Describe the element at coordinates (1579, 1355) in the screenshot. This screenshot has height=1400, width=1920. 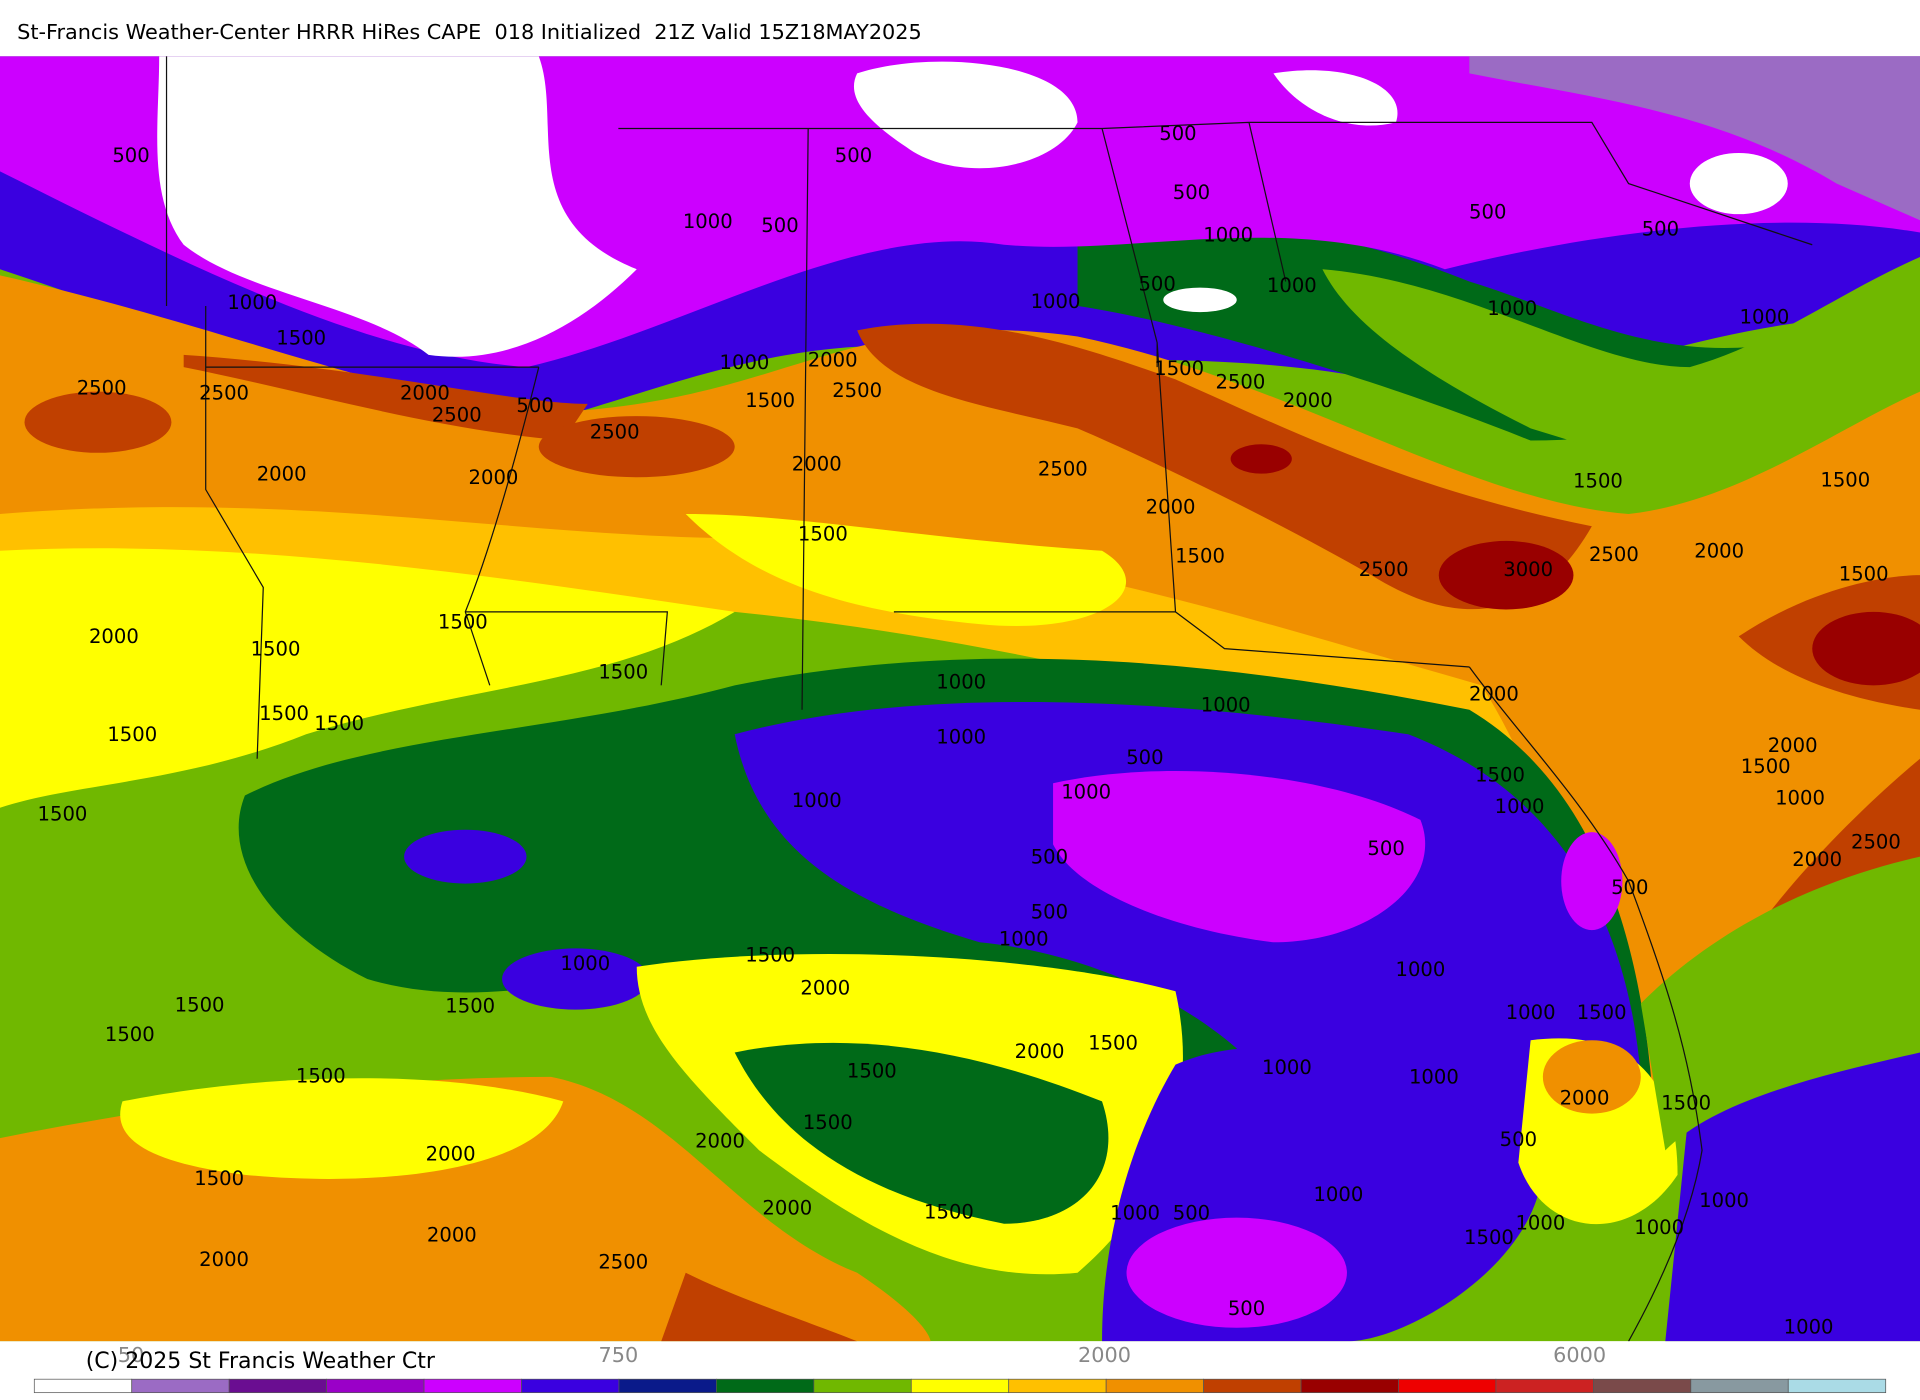
I see `colorbar-label: 6000` at that location.